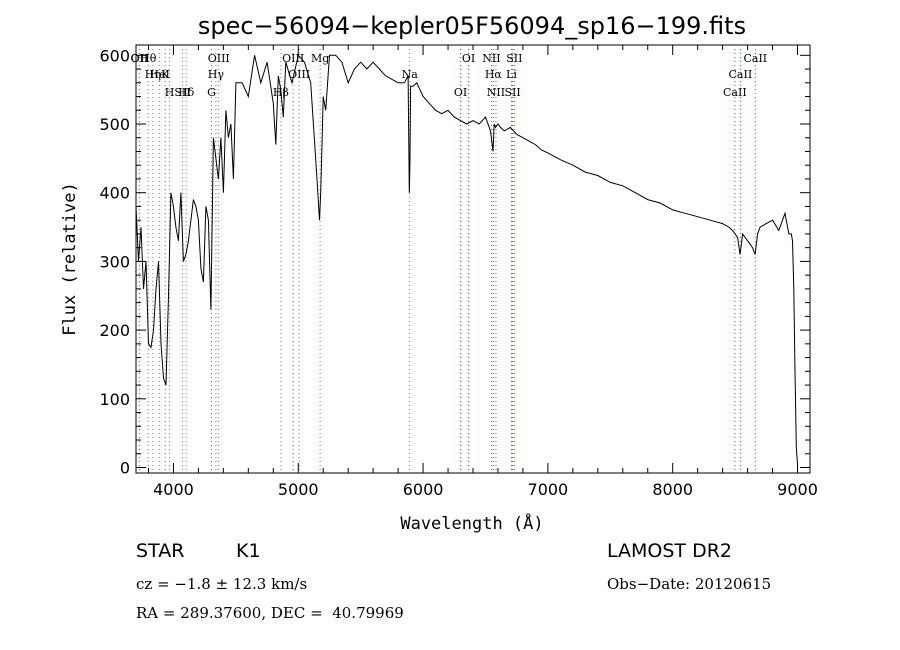 The image size is (900, 650). What do you see at coordinates (219, 58) in the screenshot?
I see `line-label: OIII` at bounding box center [219, 58].